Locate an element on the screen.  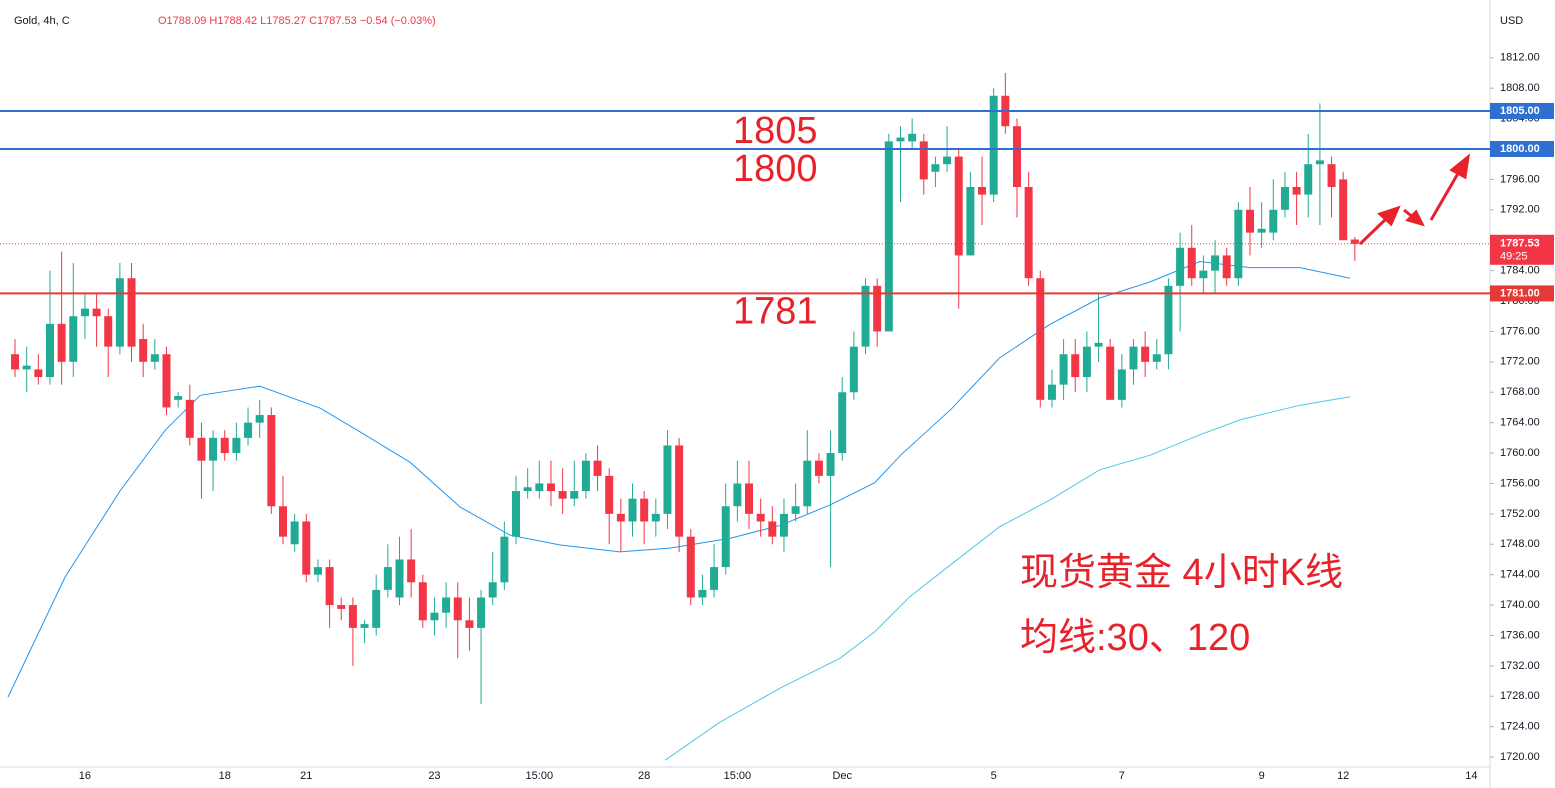
x-tick-label: 12 is located at coordinates (1343, 776).